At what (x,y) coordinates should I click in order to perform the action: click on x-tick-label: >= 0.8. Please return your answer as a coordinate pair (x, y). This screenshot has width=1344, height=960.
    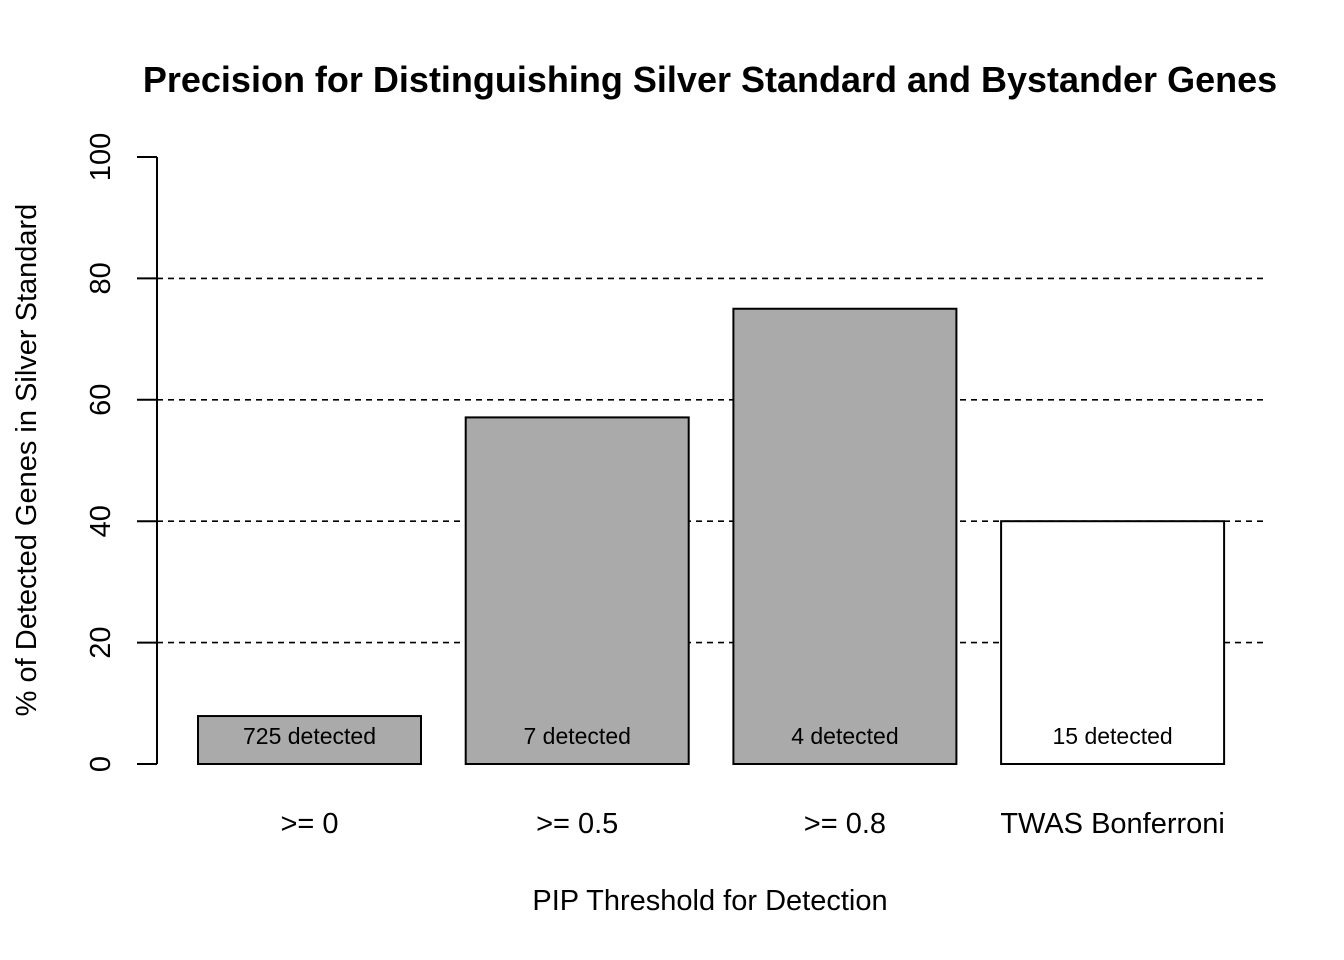
    Looking at the image, I should click on (845, 824).